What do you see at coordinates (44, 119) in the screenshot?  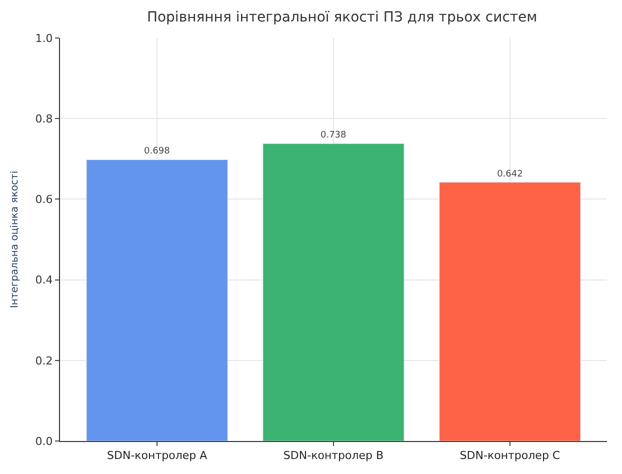 I see `y-tick-label: 0.8` at bounding box center [44, 119].